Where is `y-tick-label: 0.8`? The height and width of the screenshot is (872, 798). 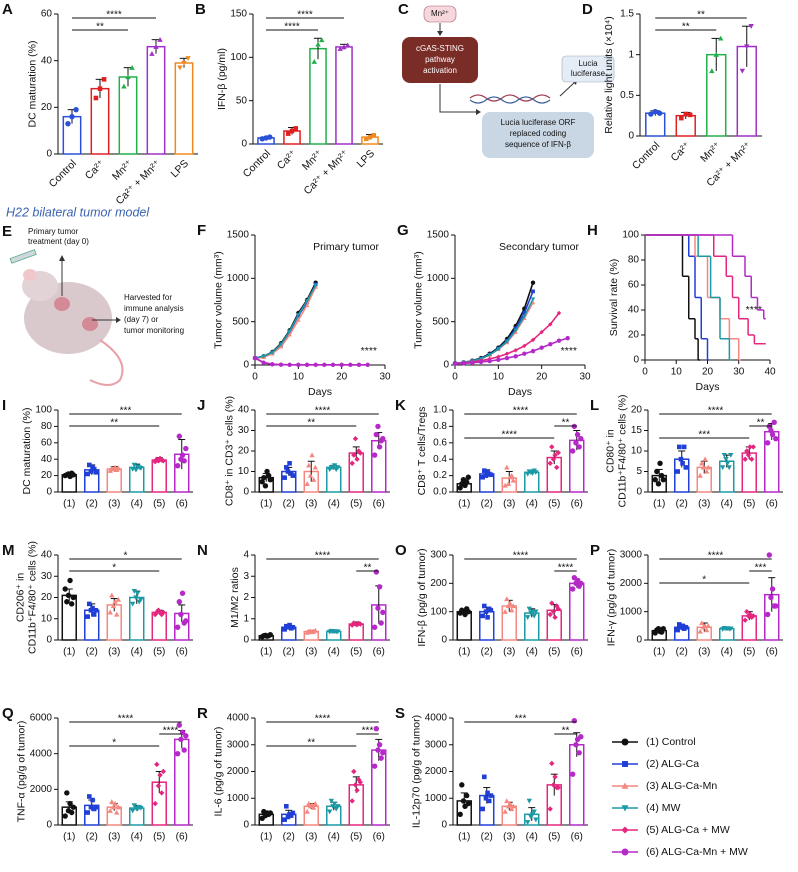 y-tick-label: 0.8 is located at coordinates (440, 426).